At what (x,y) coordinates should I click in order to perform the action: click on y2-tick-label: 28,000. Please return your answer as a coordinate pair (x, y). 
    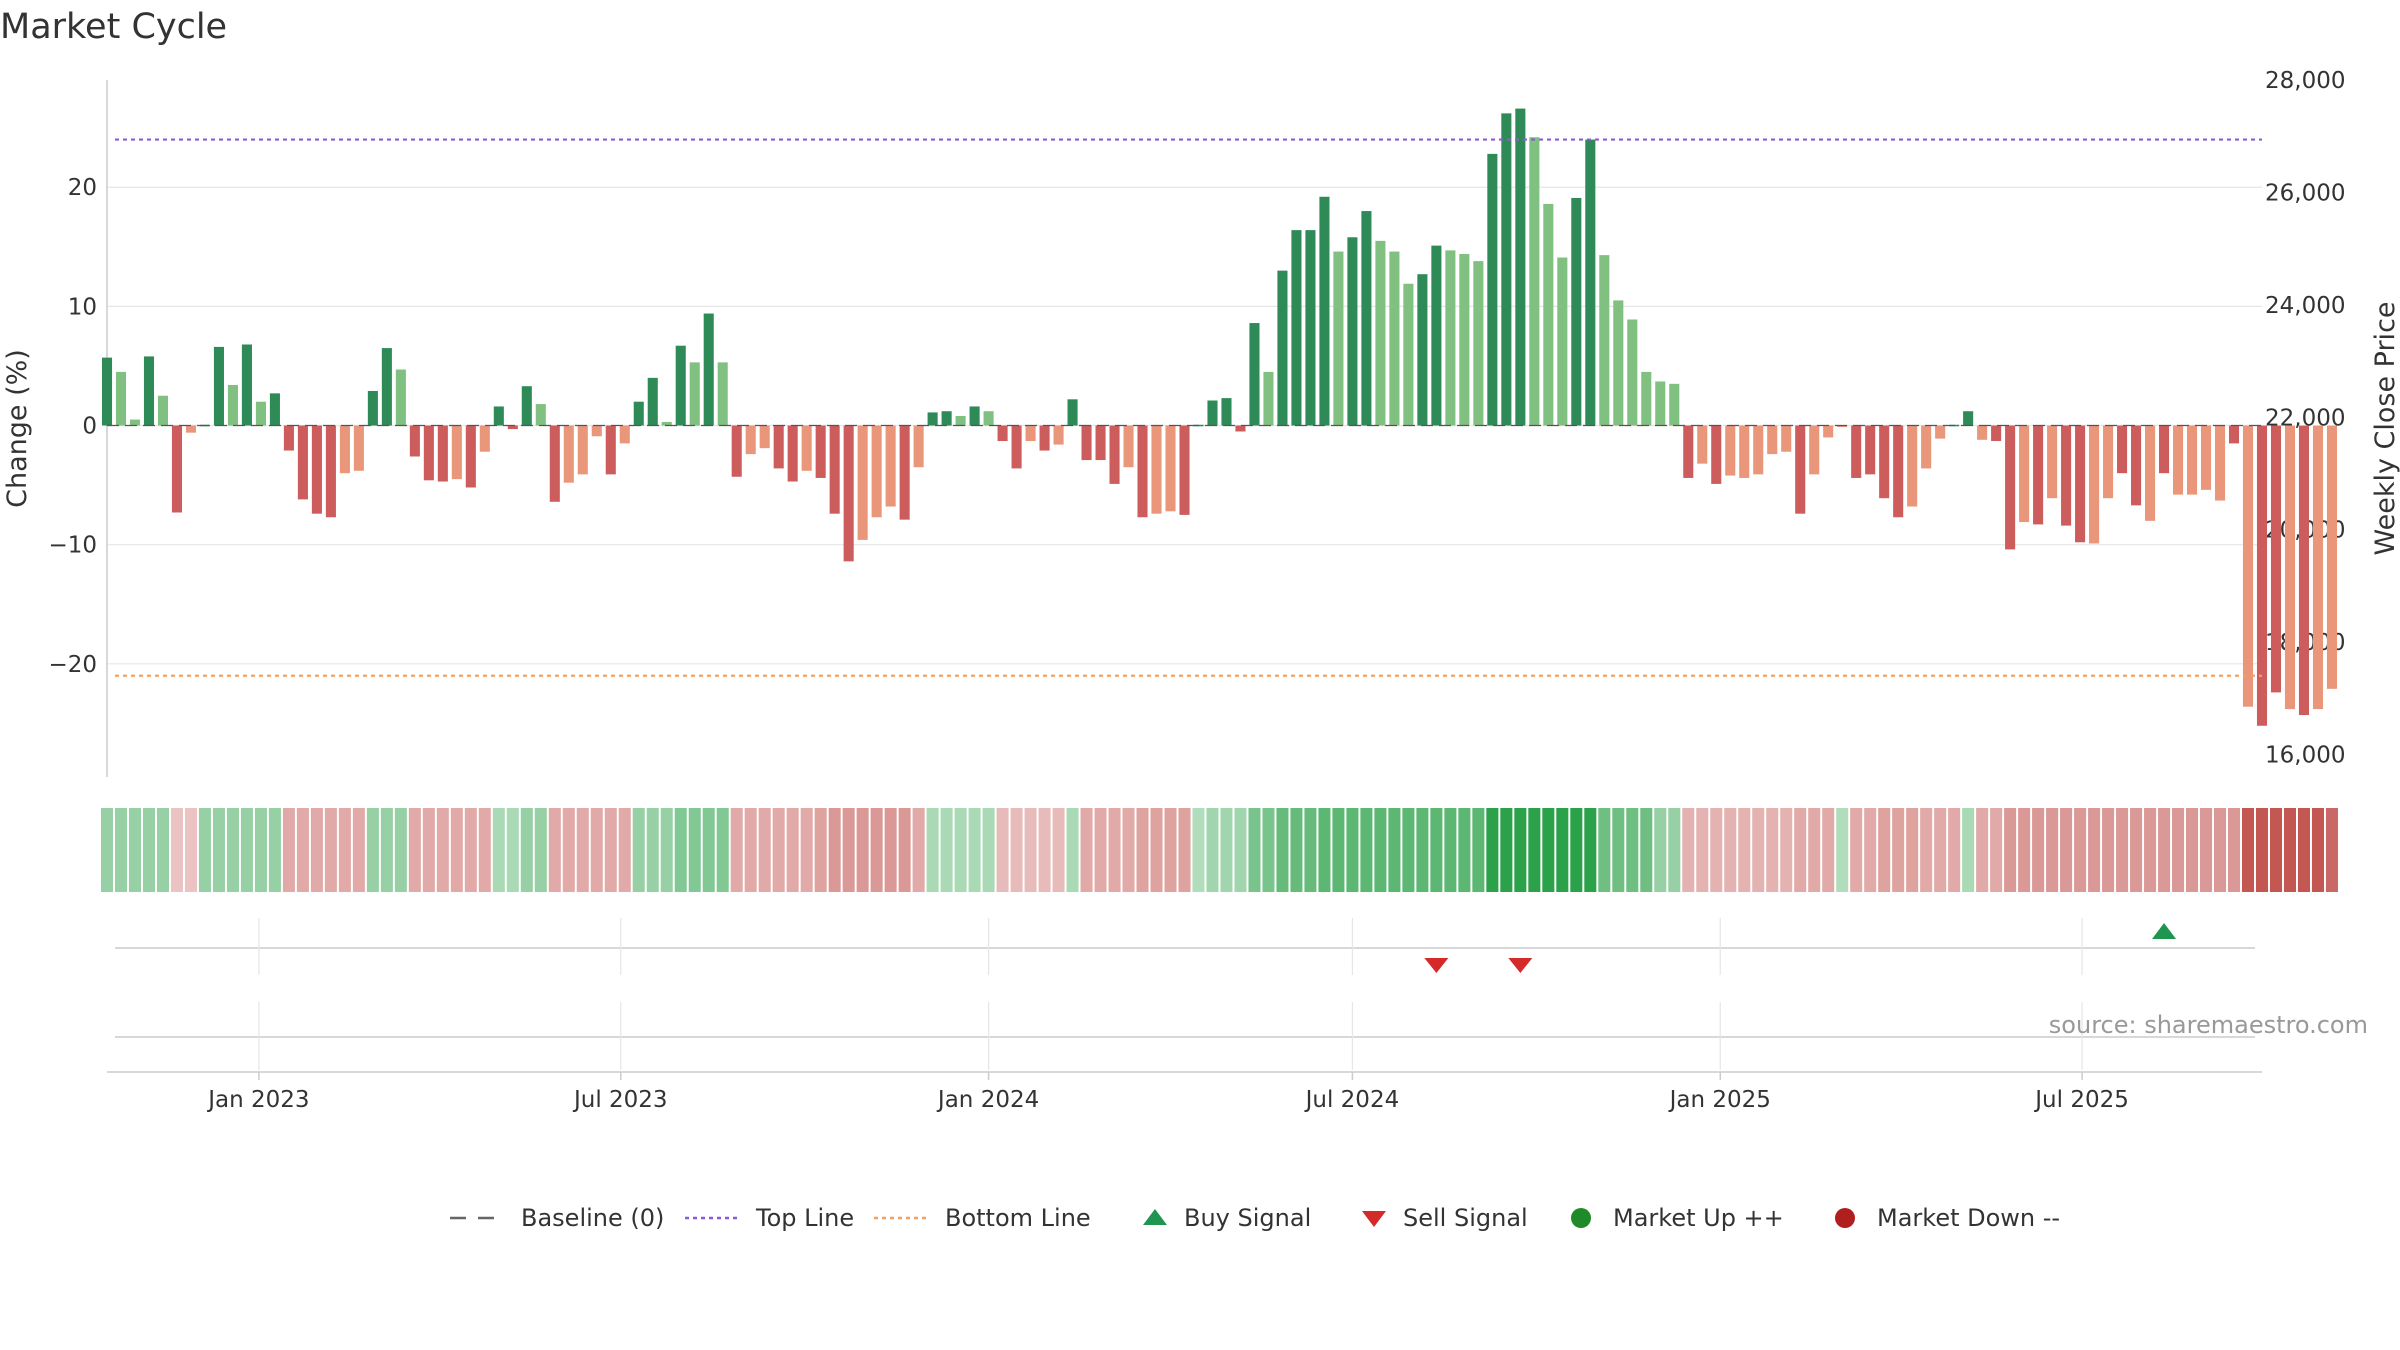
    Looking at the image, I should click on (2305, 81).